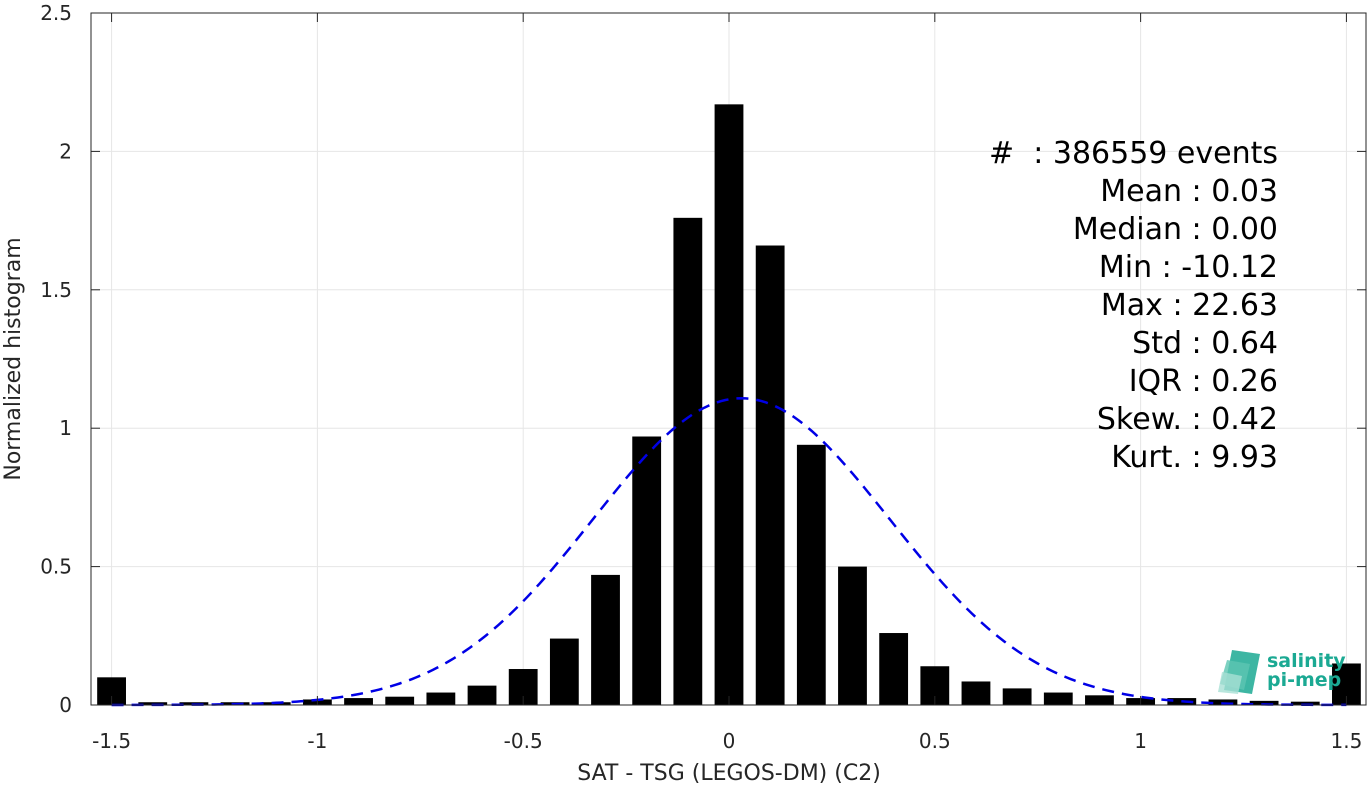 This screenshot has height=785, width=1367. What do you see at coordinates (111, 741) in the screenshot?
I see `x-tick-label: -1.5` at bounding box center [111, 741].